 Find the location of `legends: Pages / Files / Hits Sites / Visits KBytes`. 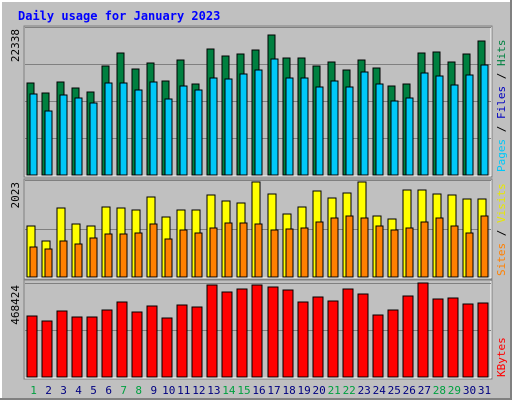

legends: Pages / Files / Hits Sites / Visits KBytes is located at coordinates (501, 209).